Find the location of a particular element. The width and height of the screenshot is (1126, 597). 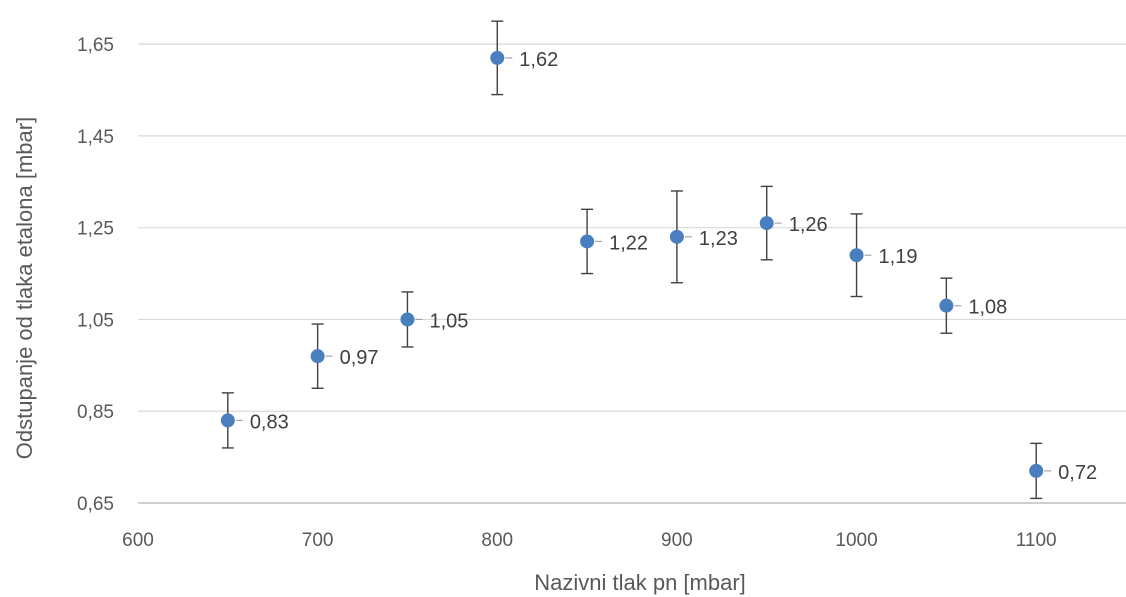

data-label: 0,72 is located at coordinates (1077, 473).